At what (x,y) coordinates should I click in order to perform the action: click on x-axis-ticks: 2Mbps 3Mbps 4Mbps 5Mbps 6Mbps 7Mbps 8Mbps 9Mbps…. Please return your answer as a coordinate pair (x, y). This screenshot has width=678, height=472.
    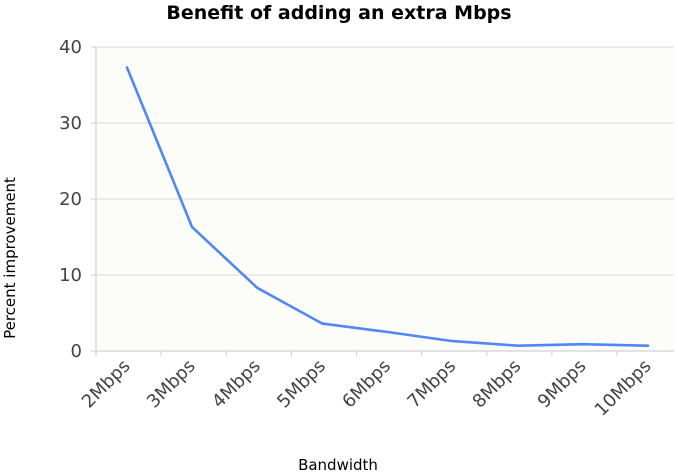
    Looking at the image, I should click on (367, 386).